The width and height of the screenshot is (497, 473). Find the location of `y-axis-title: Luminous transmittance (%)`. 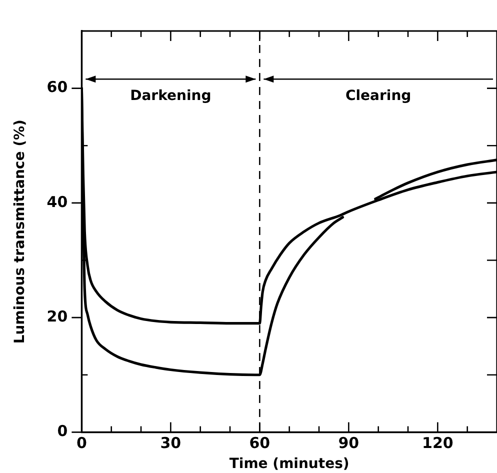

y-axis-title: Luminous transmittance (%) is located at coordinates (20, 232).